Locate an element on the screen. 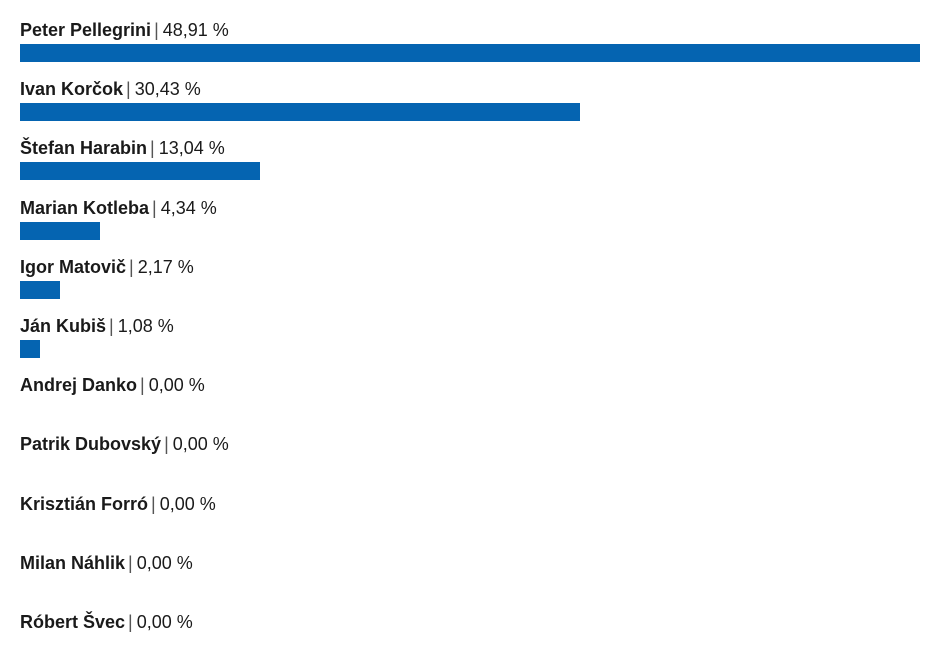  candidate-label: Igor Matovič | 2,17 % is located at coordinates (107, 267).